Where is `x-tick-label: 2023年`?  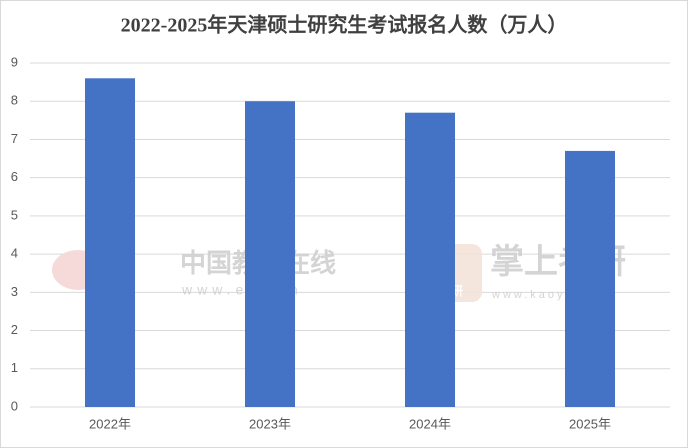 x-tick-label: 2023年 is located at coordinates (270, 423).